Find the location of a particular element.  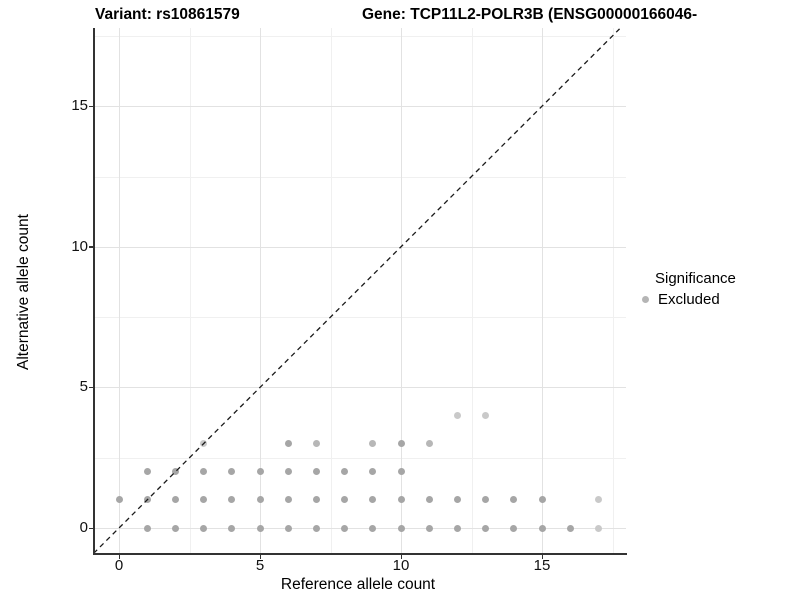

y-tick-label: 5 is located at coordinates (83, 387).